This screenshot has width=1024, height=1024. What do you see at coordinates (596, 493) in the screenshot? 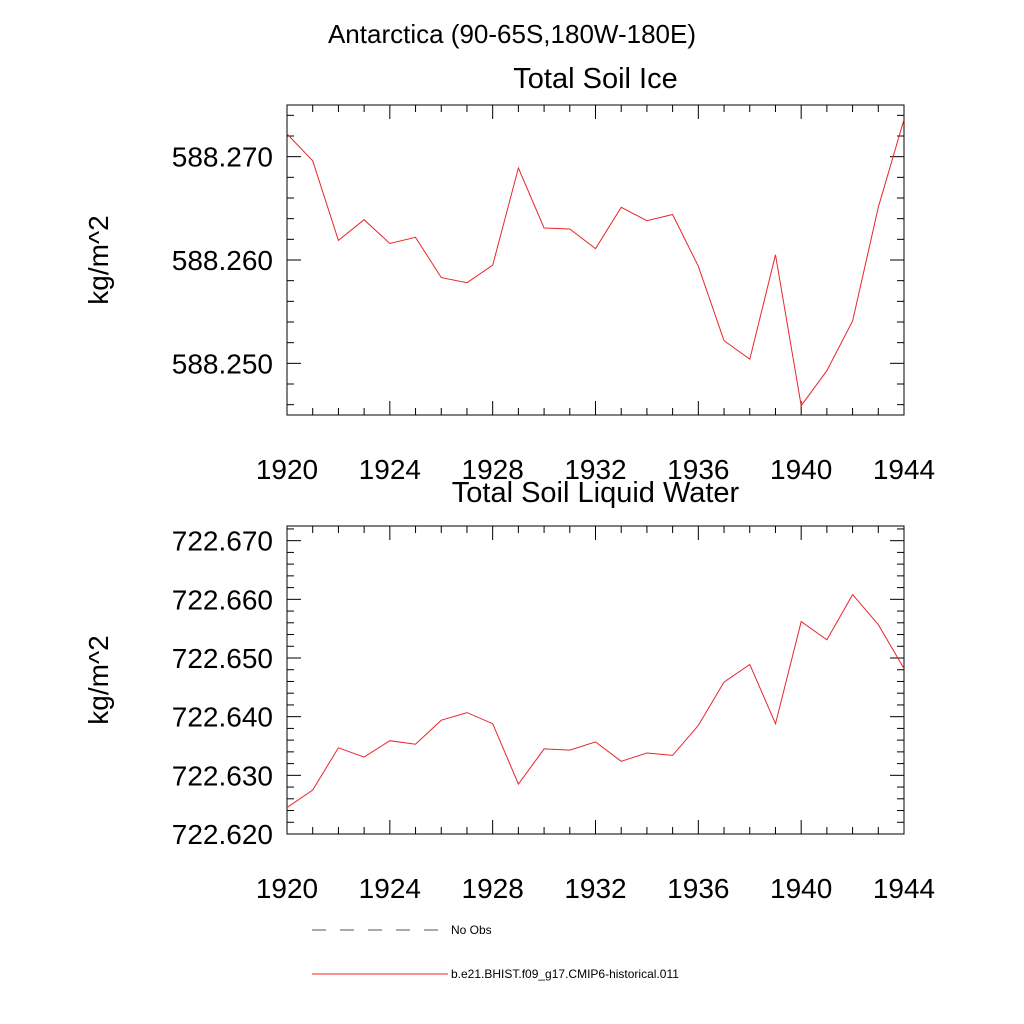
I see `panel-title: Total Soil Liquid Water` at bounding box center [596, 493].